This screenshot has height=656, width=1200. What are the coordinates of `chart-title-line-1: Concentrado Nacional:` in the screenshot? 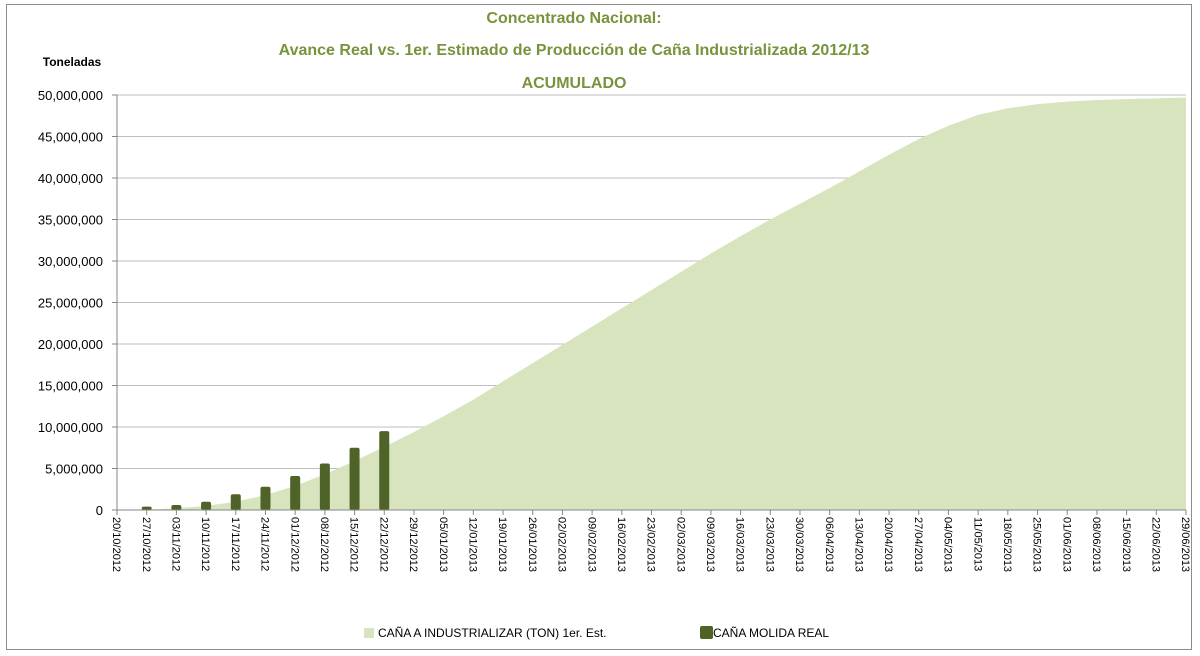 It's located at (573, 18).